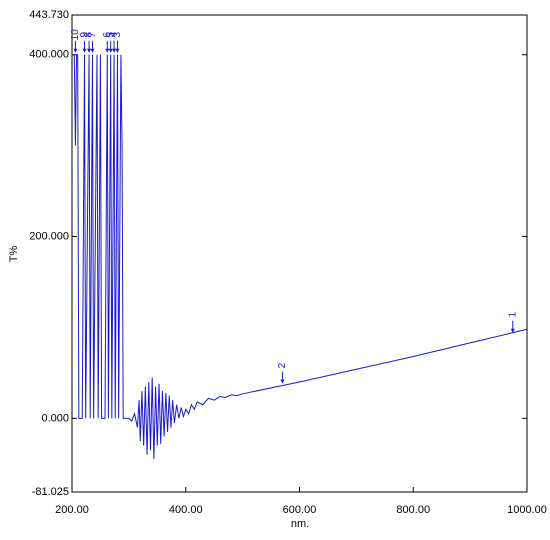 The height and width of the screenshot is (540, 550). What do you see at coordinates (186, 510) in the screenshot?
I see `x-tick-label: 400.00` at bounding box center [186, 510].